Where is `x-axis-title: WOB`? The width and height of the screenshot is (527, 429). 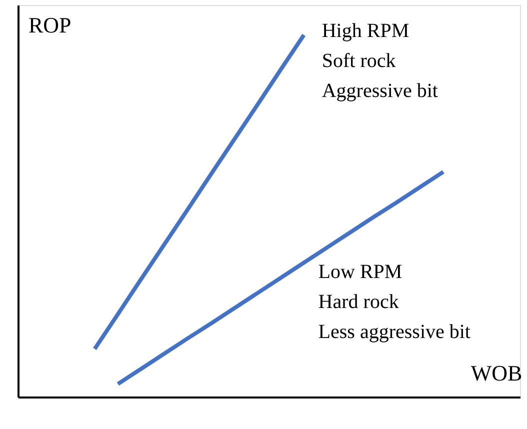 x-axis-title: WOB is located at coordinates (496, 373).